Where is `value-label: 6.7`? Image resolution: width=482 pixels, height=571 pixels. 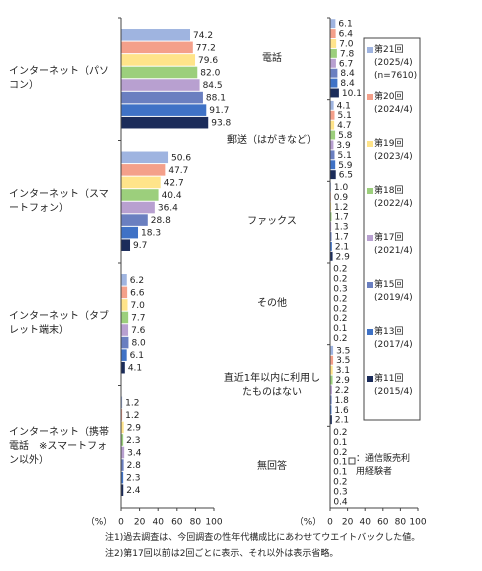 value-label: 6.7 is located at coordinates (346, 64).